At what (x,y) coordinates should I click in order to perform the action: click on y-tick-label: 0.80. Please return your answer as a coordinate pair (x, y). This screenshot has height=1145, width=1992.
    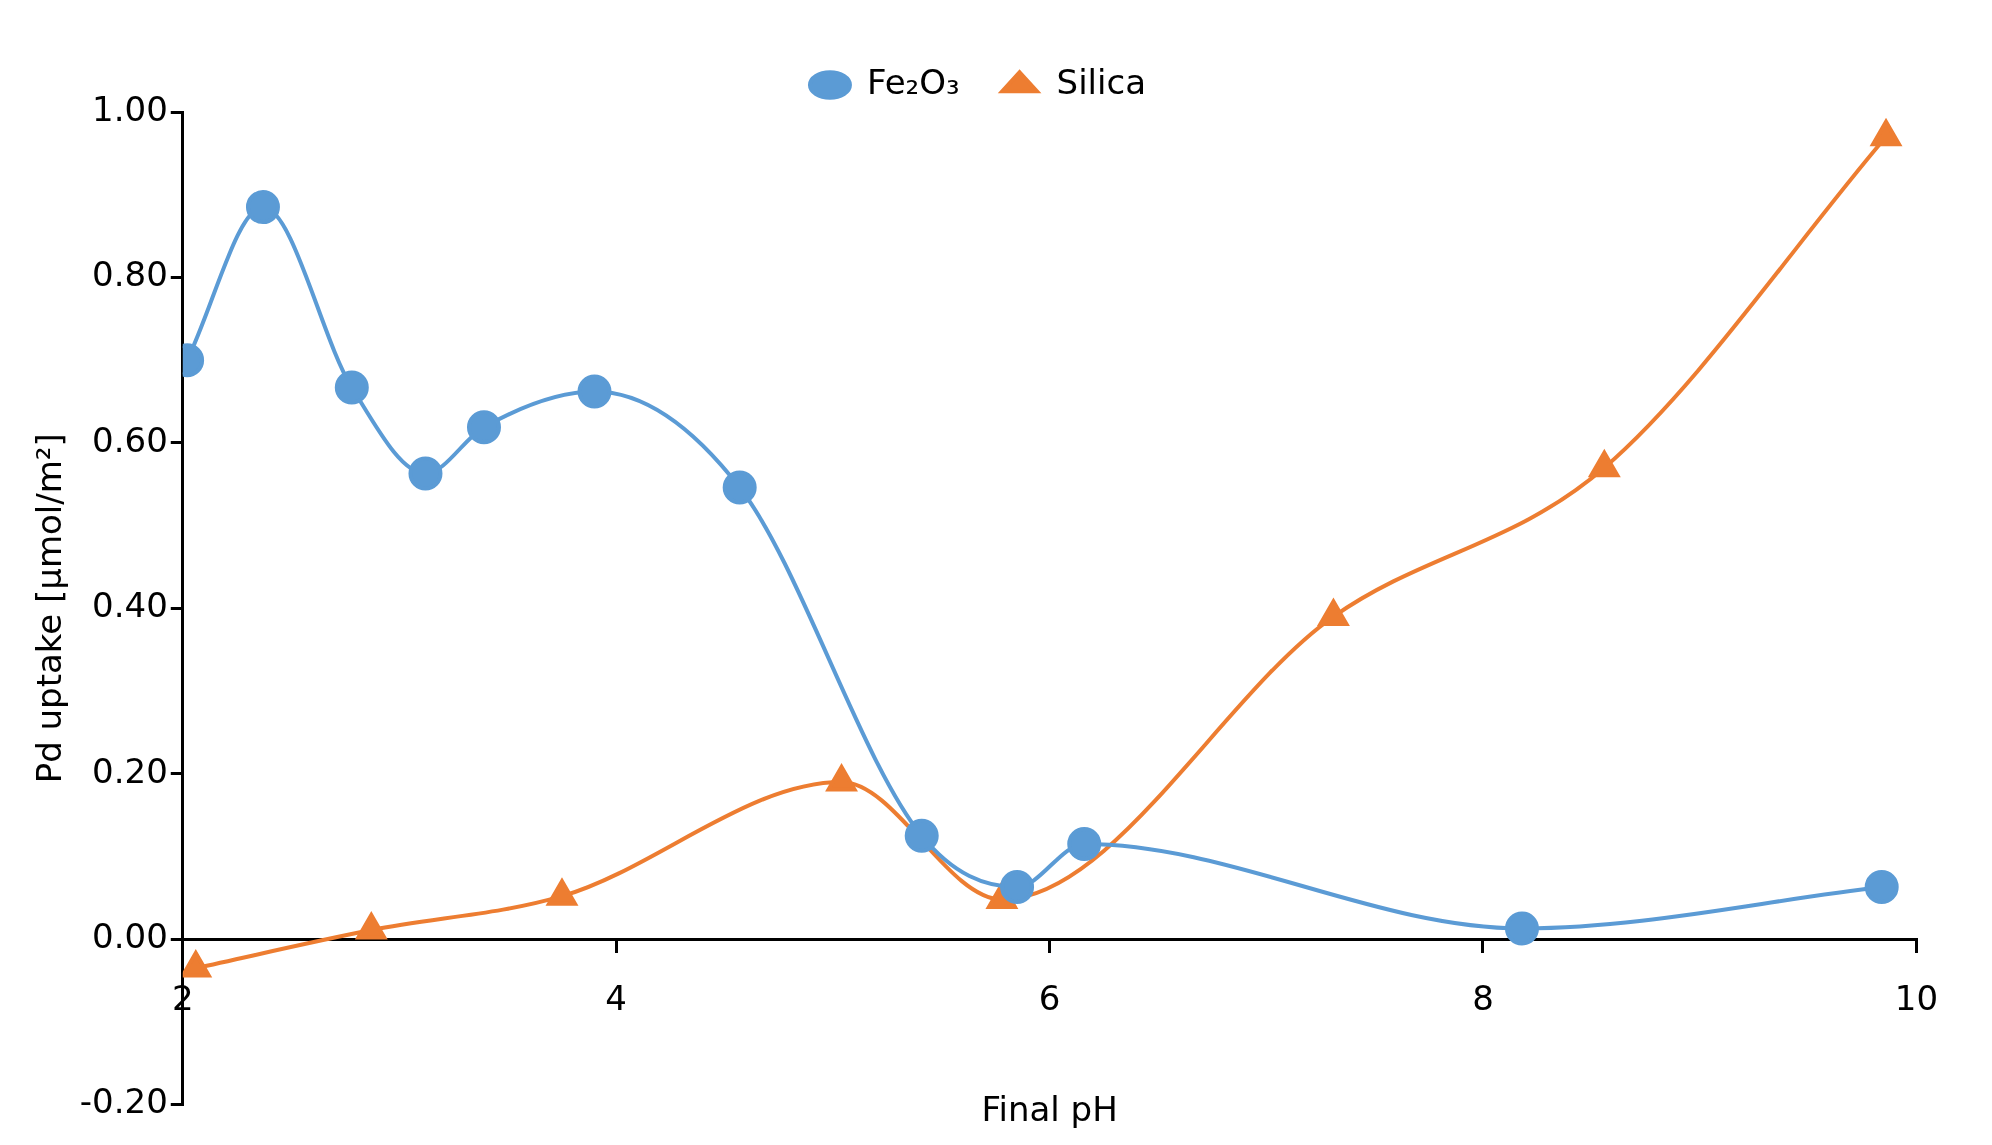
    Looking at the image, I should click on (130, 274).